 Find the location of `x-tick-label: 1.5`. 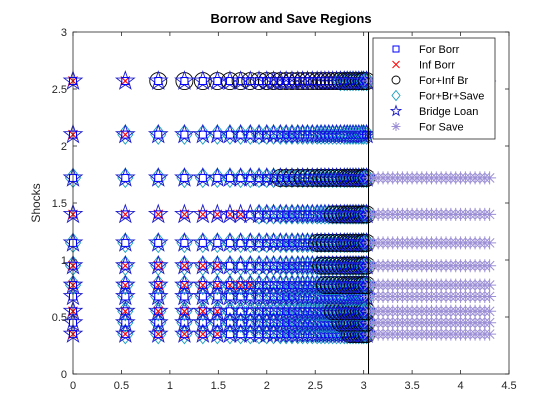

x-tick-label: 1.5 is located at coordinates (218, 386).